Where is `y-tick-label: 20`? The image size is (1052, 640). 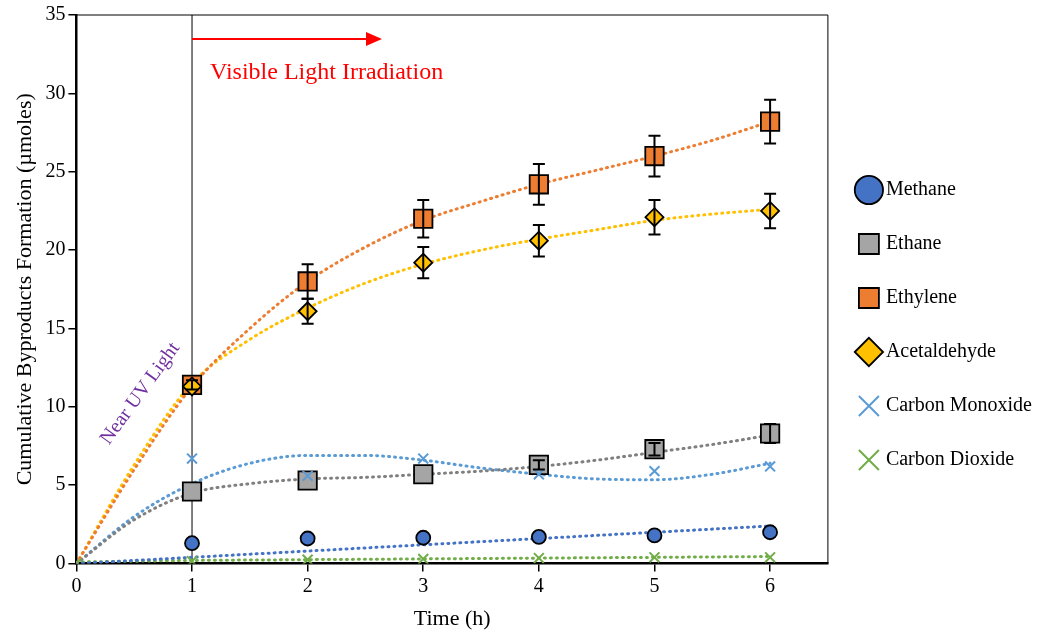 y-tick-label: 20 is located at coordinates (55, 248).